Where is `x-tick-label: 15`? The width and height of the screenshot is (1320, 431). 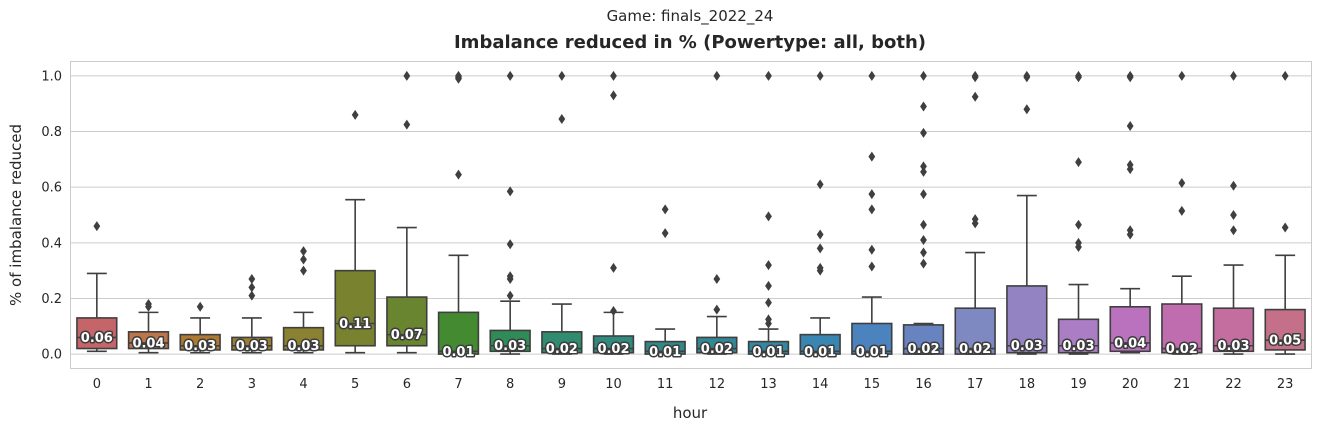
x-tick-label: 15 is located at coordinates (872, 384).